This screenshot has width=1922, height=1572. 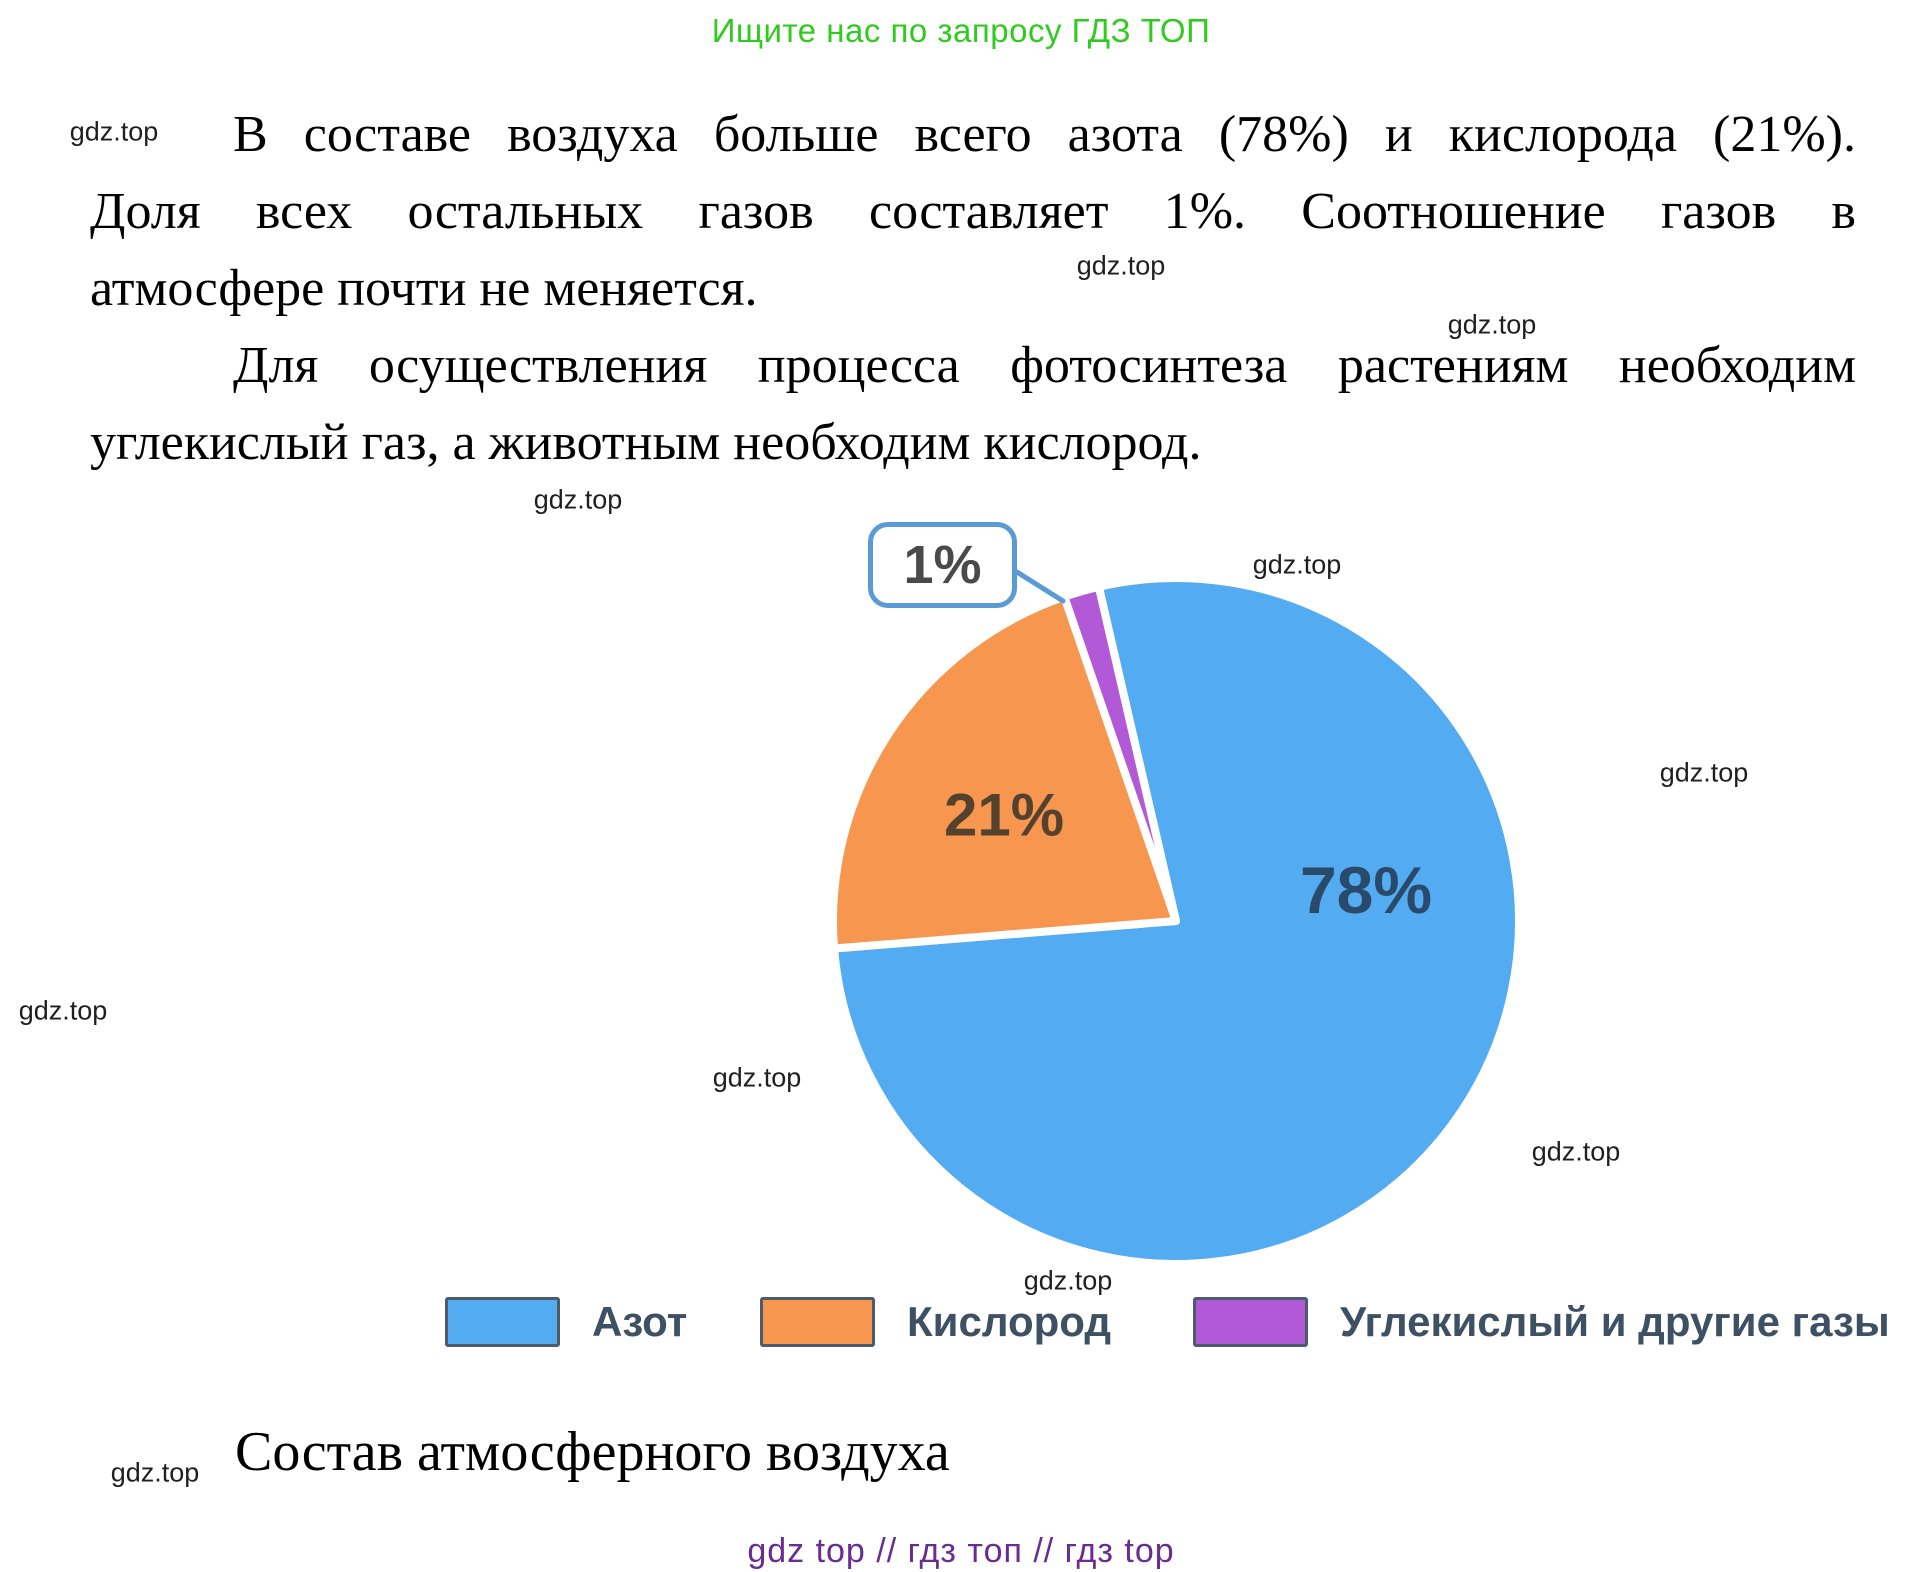 I want to click on legend-swatch-co2-other, so click(x=1250, y=1322).